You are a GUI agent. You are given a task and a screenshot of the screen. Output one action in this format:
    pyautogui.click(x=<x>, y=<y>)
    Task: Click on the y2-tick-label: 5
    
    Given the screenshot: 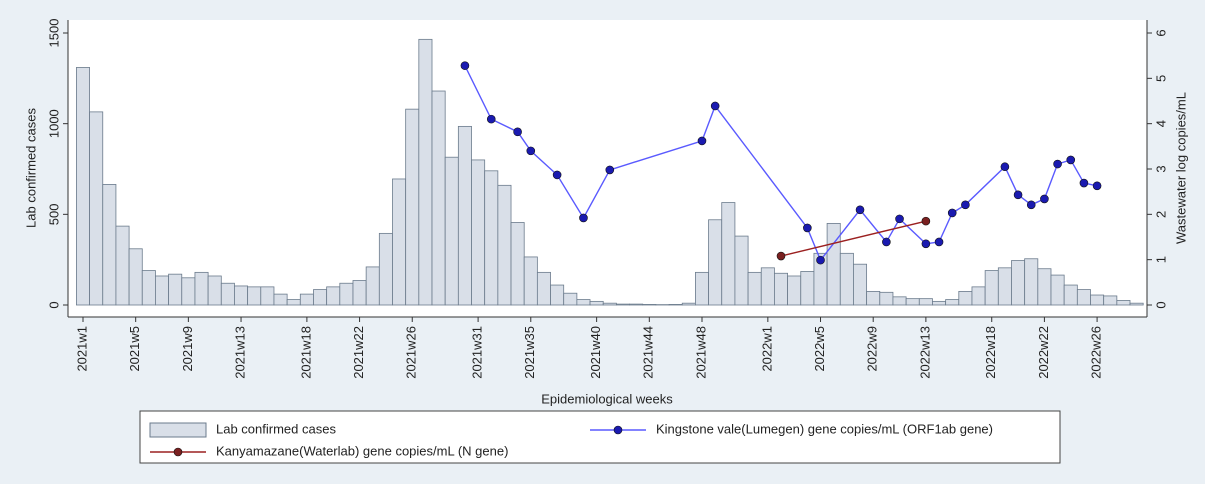 What is the action you would take?
    pyautogui.click(x=1160, y=78)
    